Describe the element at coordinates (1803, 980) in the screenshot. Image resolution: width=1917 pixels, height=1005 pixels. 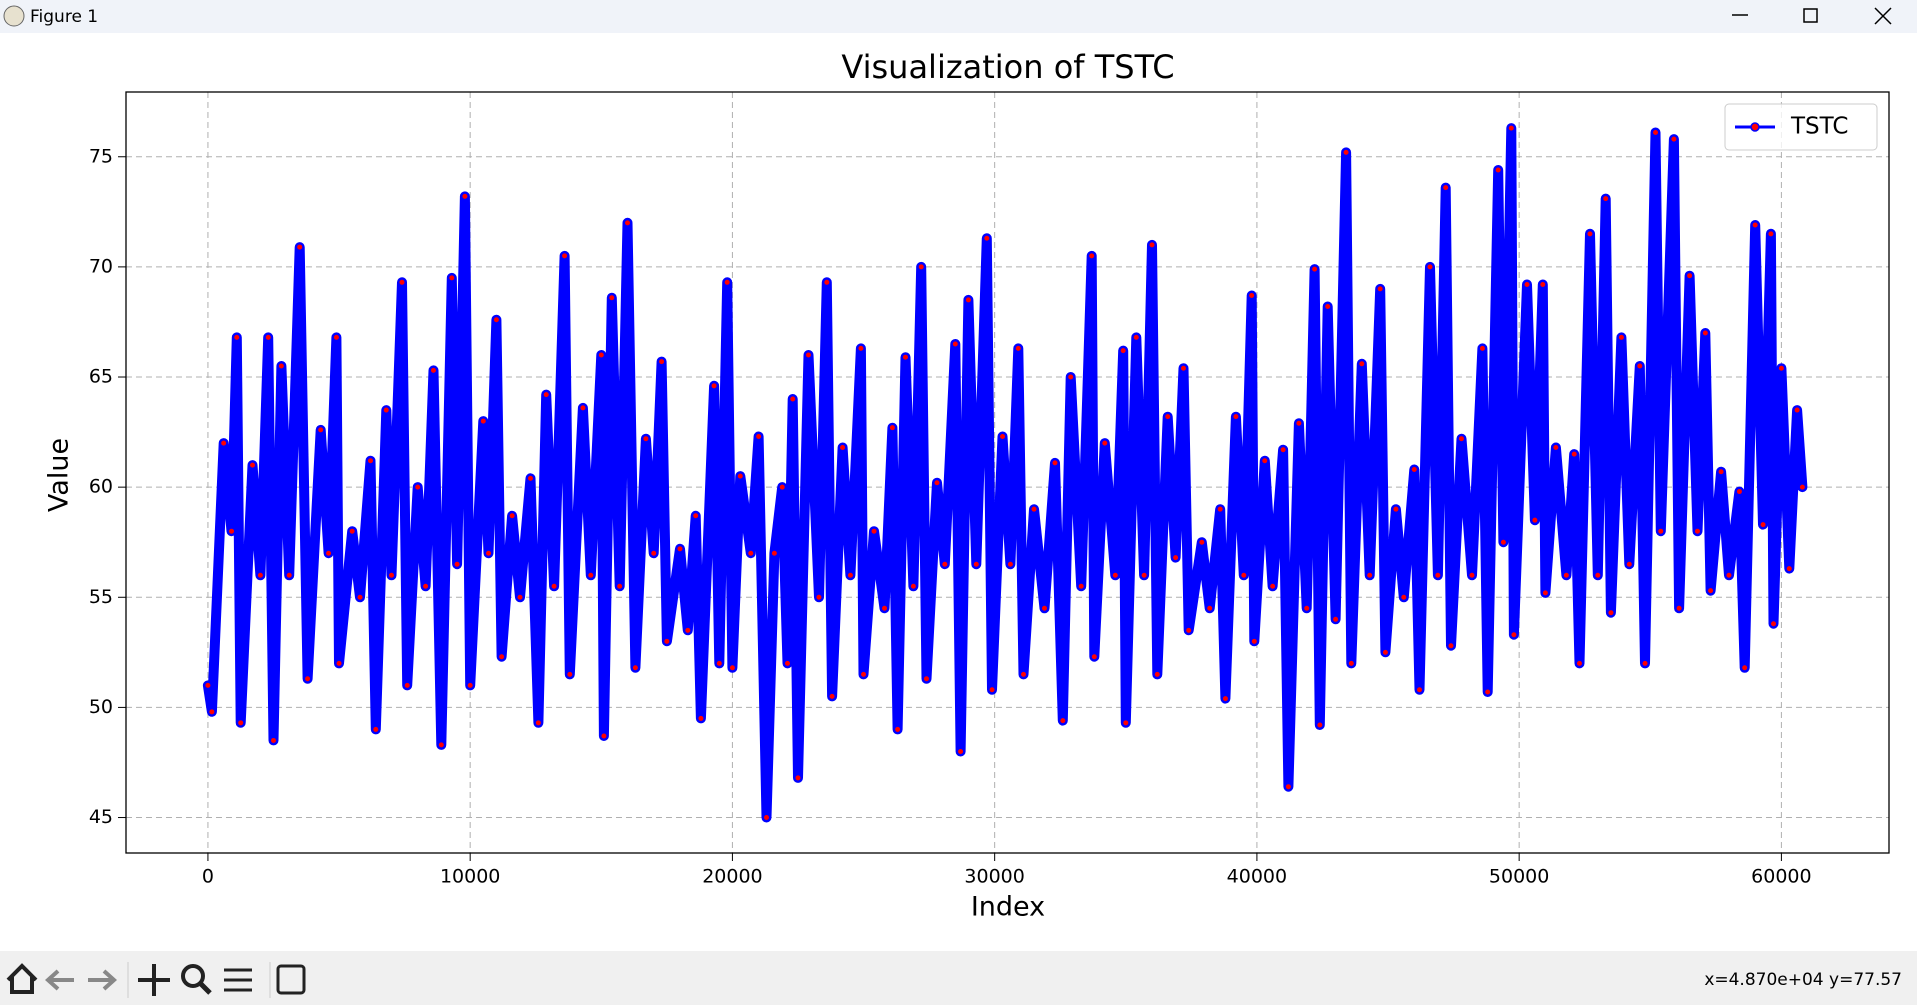
I see `cursor-coordinates: x=4.870e+04 y=77.57` at that location.